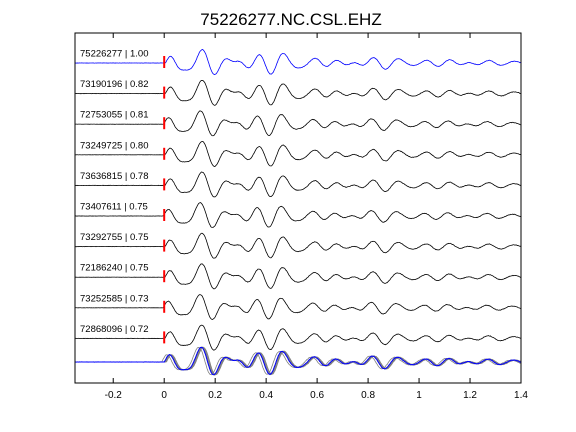  What do you see at coordinates (266, 395) in the screenshot?
I see `x-tick-label-3: 0.4` at bounding box center [266, 395].